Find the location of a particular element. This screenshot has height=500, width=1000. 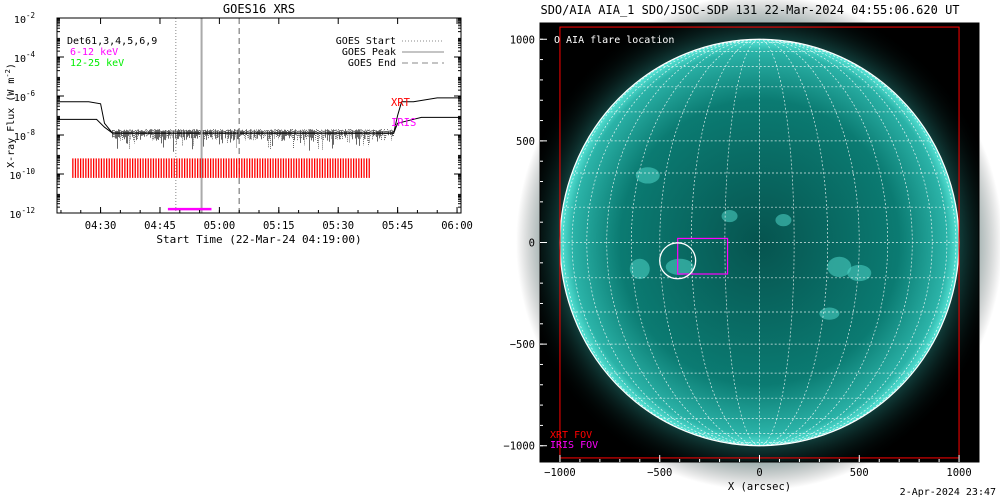

x-tick-label: 05:30 is located at coordinates (338, 226).